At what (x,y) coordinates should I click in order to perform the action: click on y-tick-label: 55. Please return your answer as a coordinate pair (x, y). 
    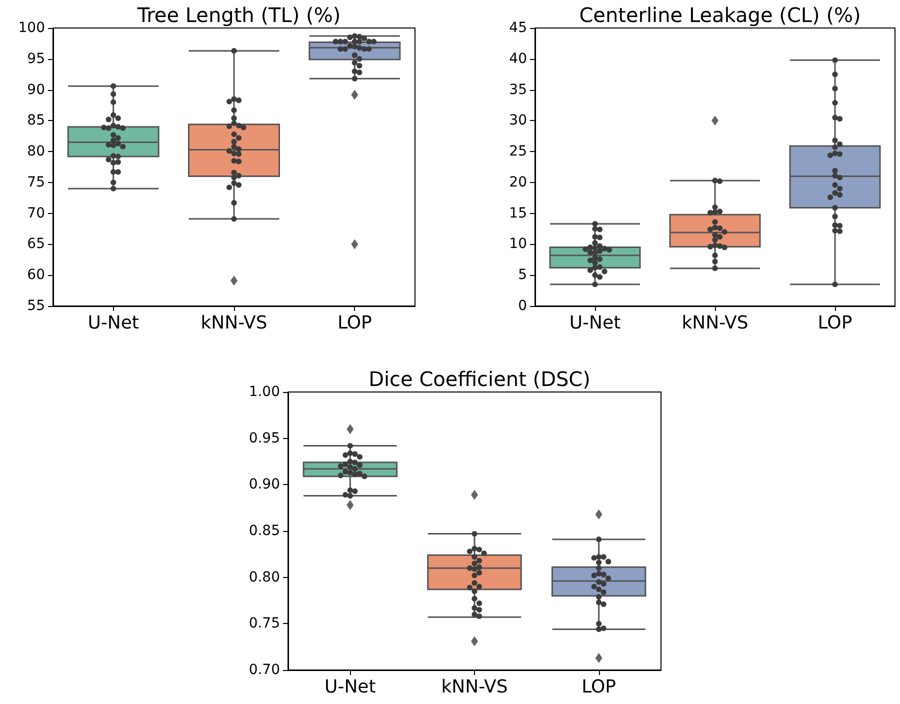
    Looking at the image, I should click on (36, 306).